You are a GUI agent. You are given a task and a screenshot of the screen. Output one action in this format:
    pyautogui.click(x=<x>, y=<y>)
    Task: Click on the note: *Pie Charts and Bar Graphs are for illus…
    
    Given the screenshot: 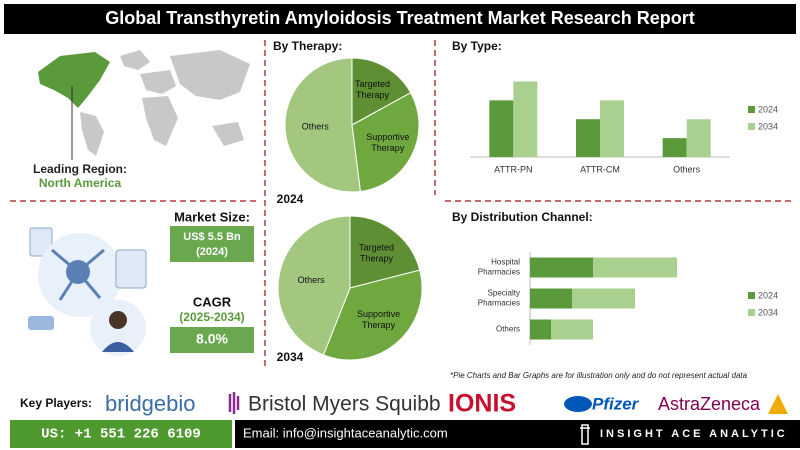 What is the action you would take?
    pyautogui.click(x=599, y=375)
    